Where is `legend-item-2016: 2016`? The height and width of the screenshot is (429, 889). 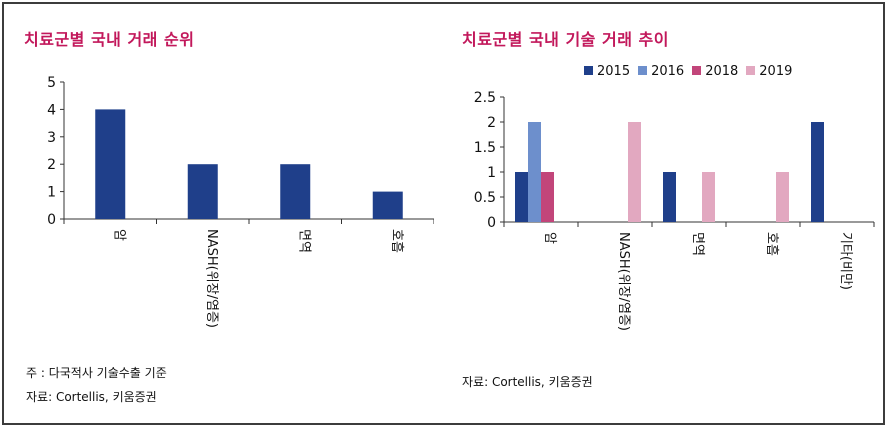 legend-item-2016: 2016 is located at coordinates (661, 71).